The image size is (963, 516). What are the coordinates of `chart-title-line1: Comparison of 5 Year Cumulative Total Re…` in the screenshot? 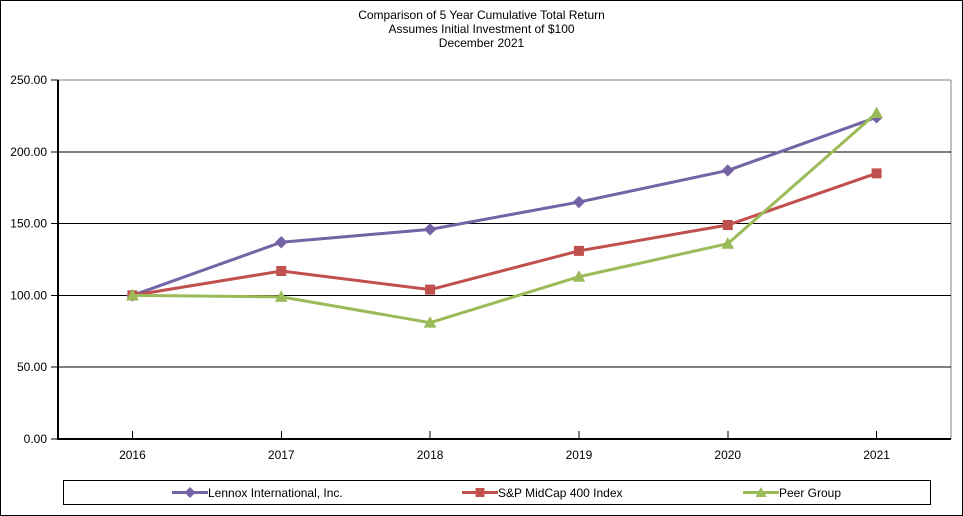 It's located at (481, 15).